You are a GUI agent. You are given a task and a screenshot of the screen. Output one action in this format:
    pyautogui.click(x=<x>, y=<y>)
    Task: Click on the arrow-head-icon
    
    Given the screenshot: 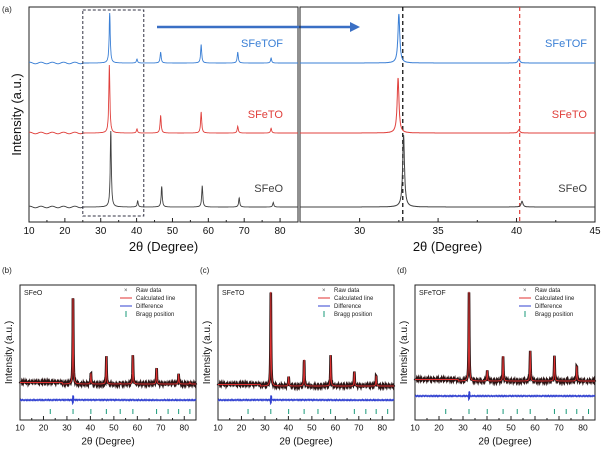 What is the action you would take?
    pyautogui.click(x=355, y=27)
    